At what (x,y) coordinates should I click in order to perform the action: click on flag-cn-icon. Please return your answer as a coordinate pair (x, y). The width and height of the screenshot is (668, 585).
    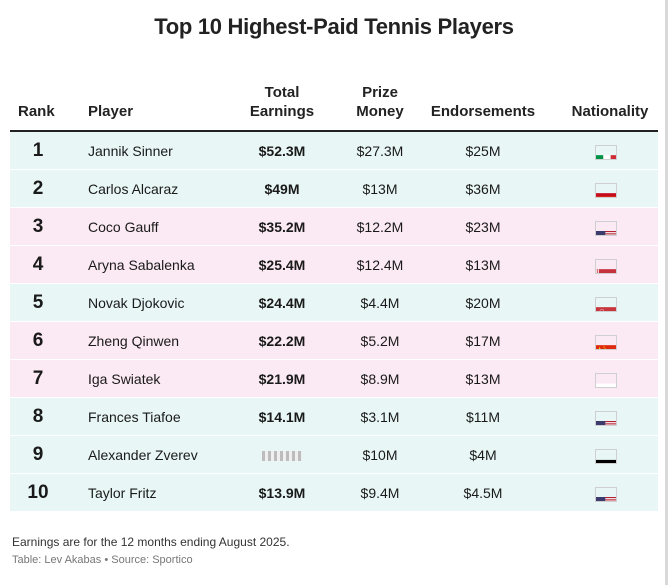
    Looking at the image, I should click on (606, 342).